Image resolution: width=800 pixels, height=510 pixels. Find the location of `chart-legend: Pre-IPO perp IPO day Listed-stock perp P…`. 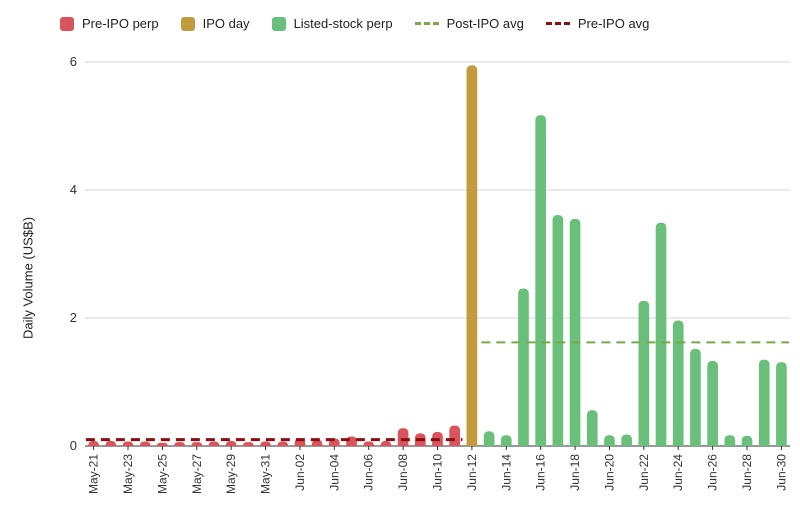

chart-legend: Pre-IPO perp IPO day Listed-stock perp P… is located at coordinates (365, 23).